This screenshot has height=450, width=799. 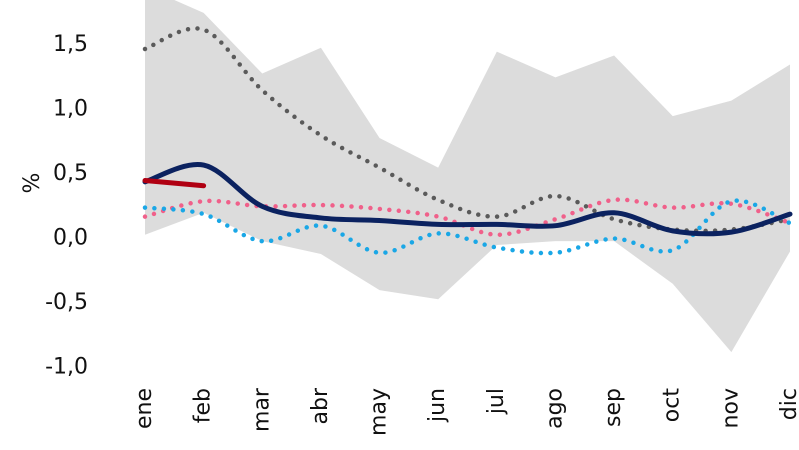 I want to click on x-tick-label: nov, so click(x=730, y=408).